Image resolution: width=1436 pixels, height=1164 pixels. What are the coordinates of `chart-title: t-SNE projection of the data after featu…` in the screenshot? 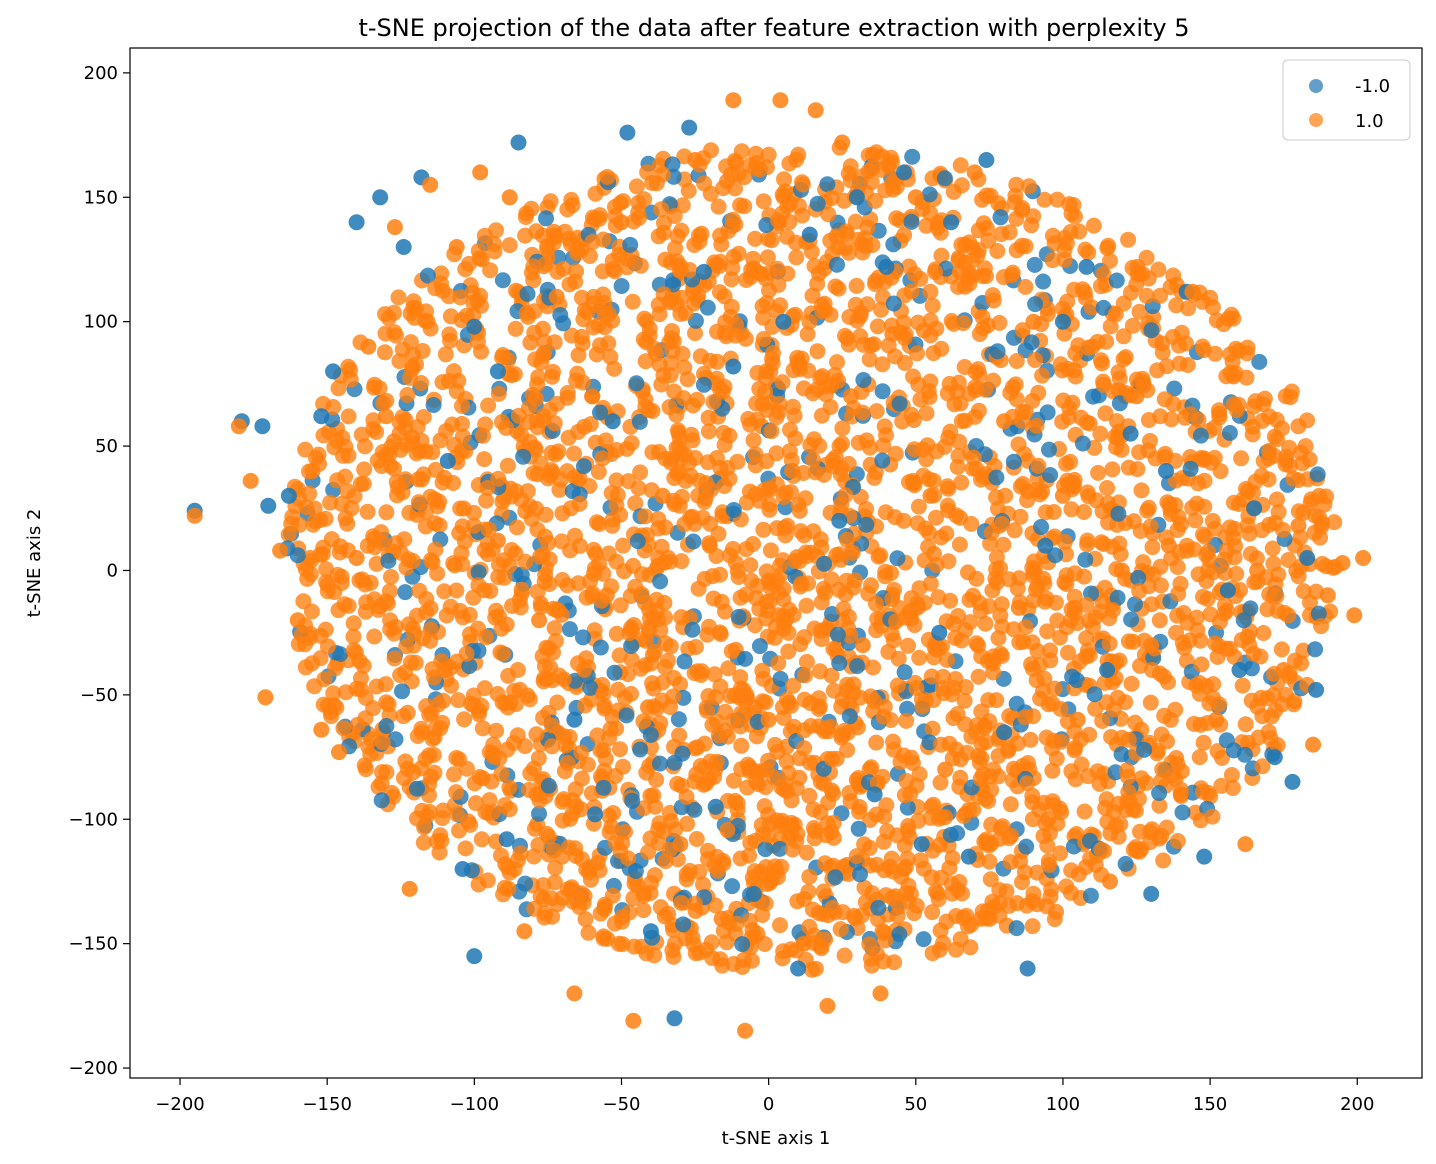 It's located at (773, 28).